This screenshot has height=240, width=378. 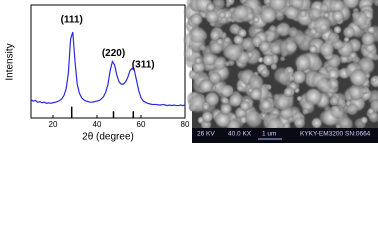 I want to click on xrd-line, so click(x=108, y=69).